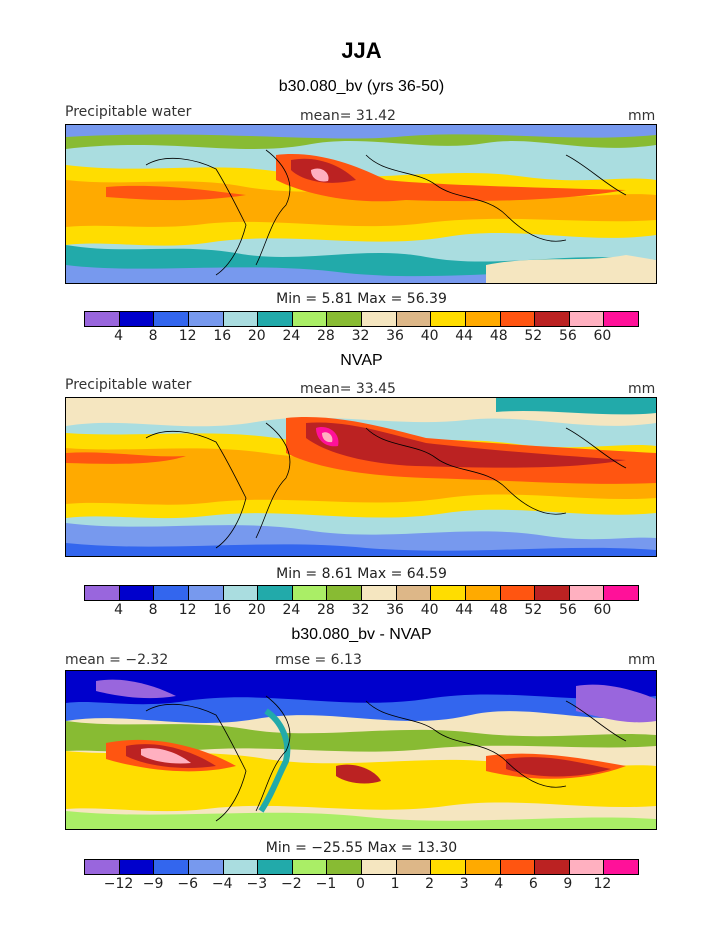 The width and height of the screenshot is (723, 935). I want to click on panel-1-colorbar-ticks: 4 8 12 16 20 24 28 32 36 40 44 48 52 56 60, so click(361, 336).